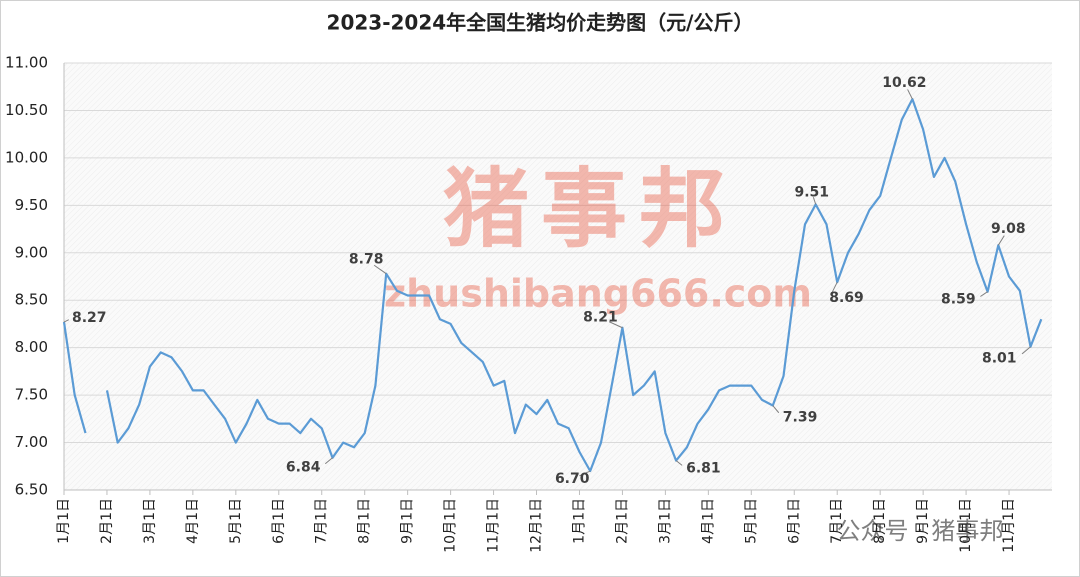 The width and height of the screenshot is (1080, 577). What do you see at coordinates (846, 298) in the screenshot?
I see `data-label: 8.69` at bounding box center [846, 298].